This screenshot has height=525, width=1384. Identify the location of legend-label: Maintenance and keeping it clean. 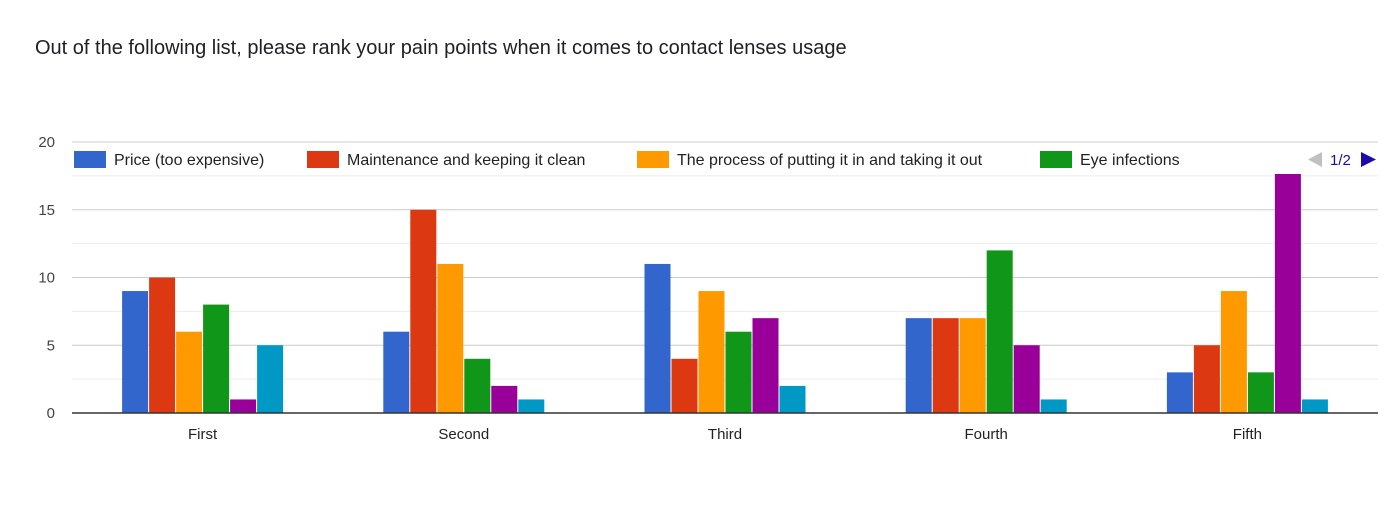
(466, 160).